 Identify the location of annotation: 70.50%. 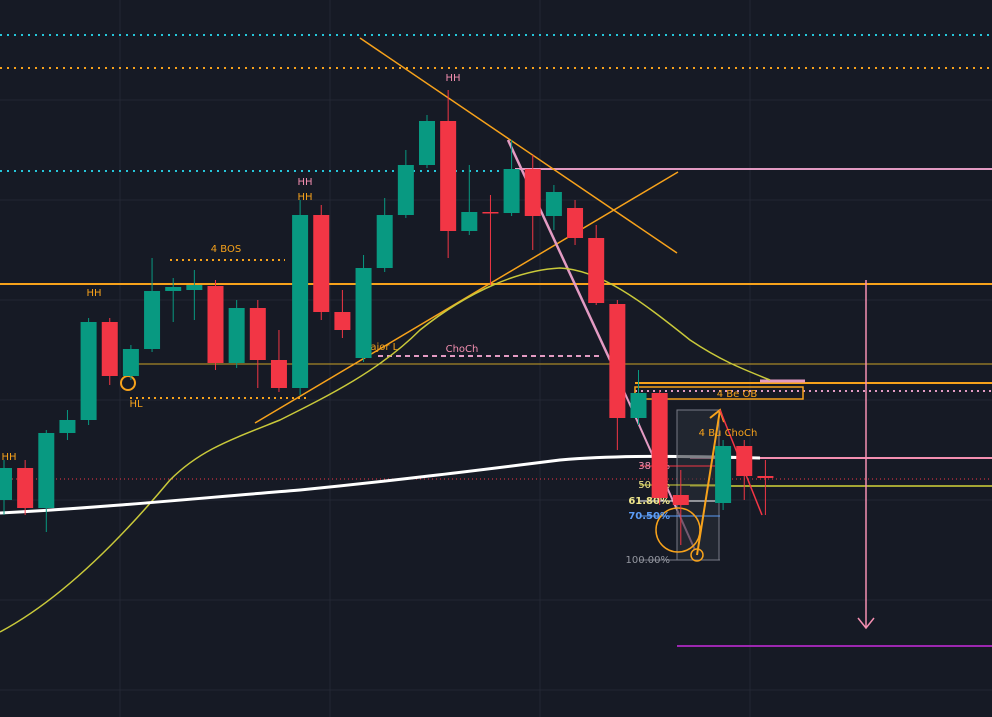
(649, 516).